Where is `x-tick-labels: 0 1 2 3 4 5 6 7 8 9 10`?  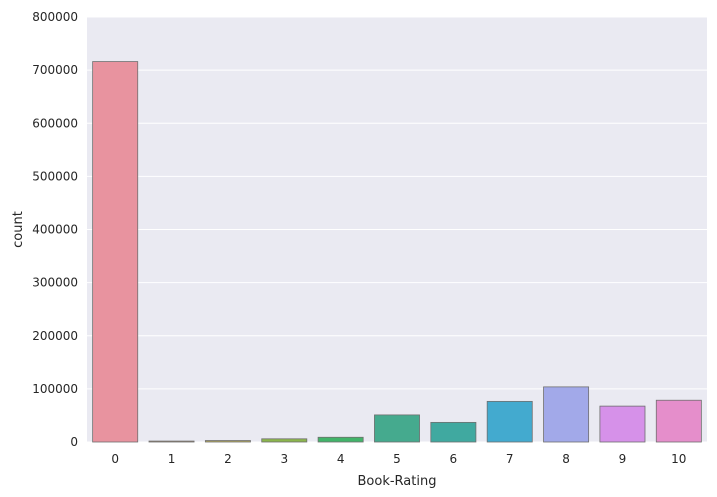
x-tick-labels: 0 1 2 3 4 5 6 7 8 9 10 is located at coordinates (398, 459).